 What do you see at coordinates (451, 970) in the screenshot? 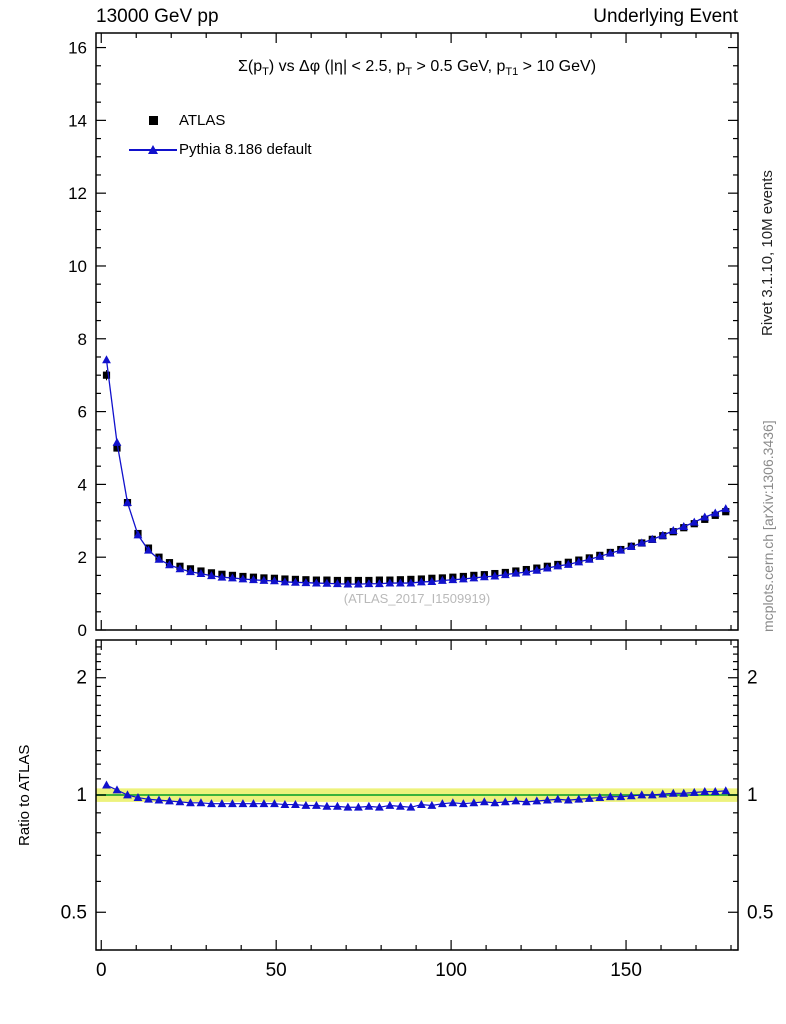
I see `svg-text: 100` at bounding box center [451, 970].